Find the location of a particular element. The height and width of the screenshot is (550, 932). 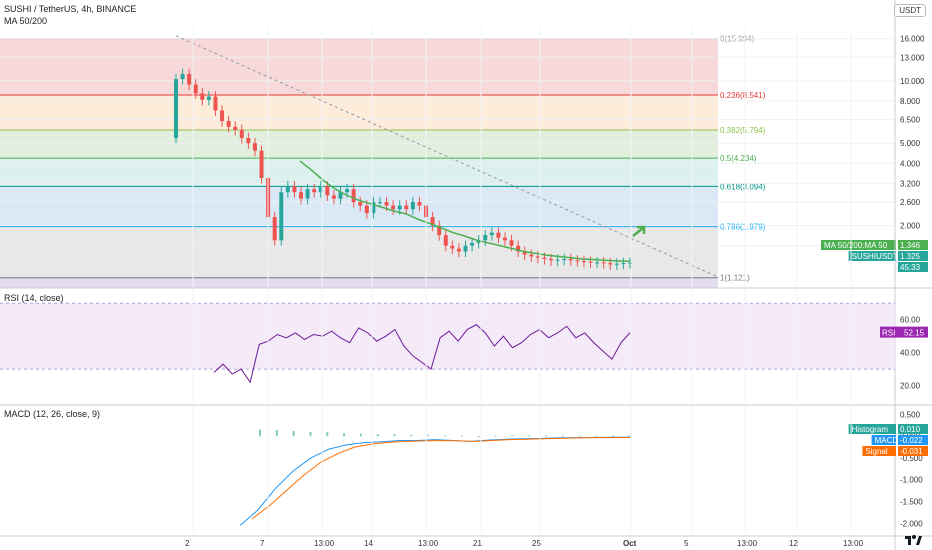

price-axis-label: 13.000 is located at coordinates (912, 57).